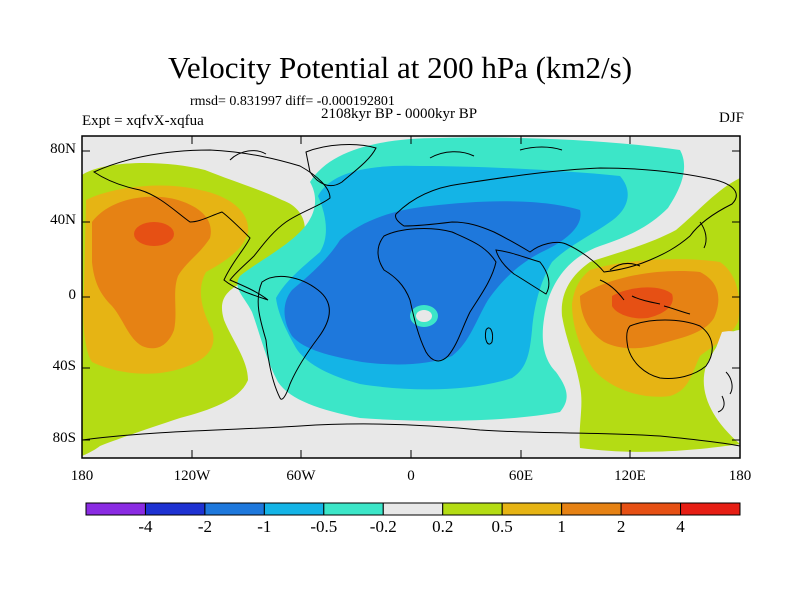 The width and height of the screenshot is (800, 600). Describe the element at coordinates (383, 526) in the screenshot. I see `colorbar-label: -0.2` at that location.